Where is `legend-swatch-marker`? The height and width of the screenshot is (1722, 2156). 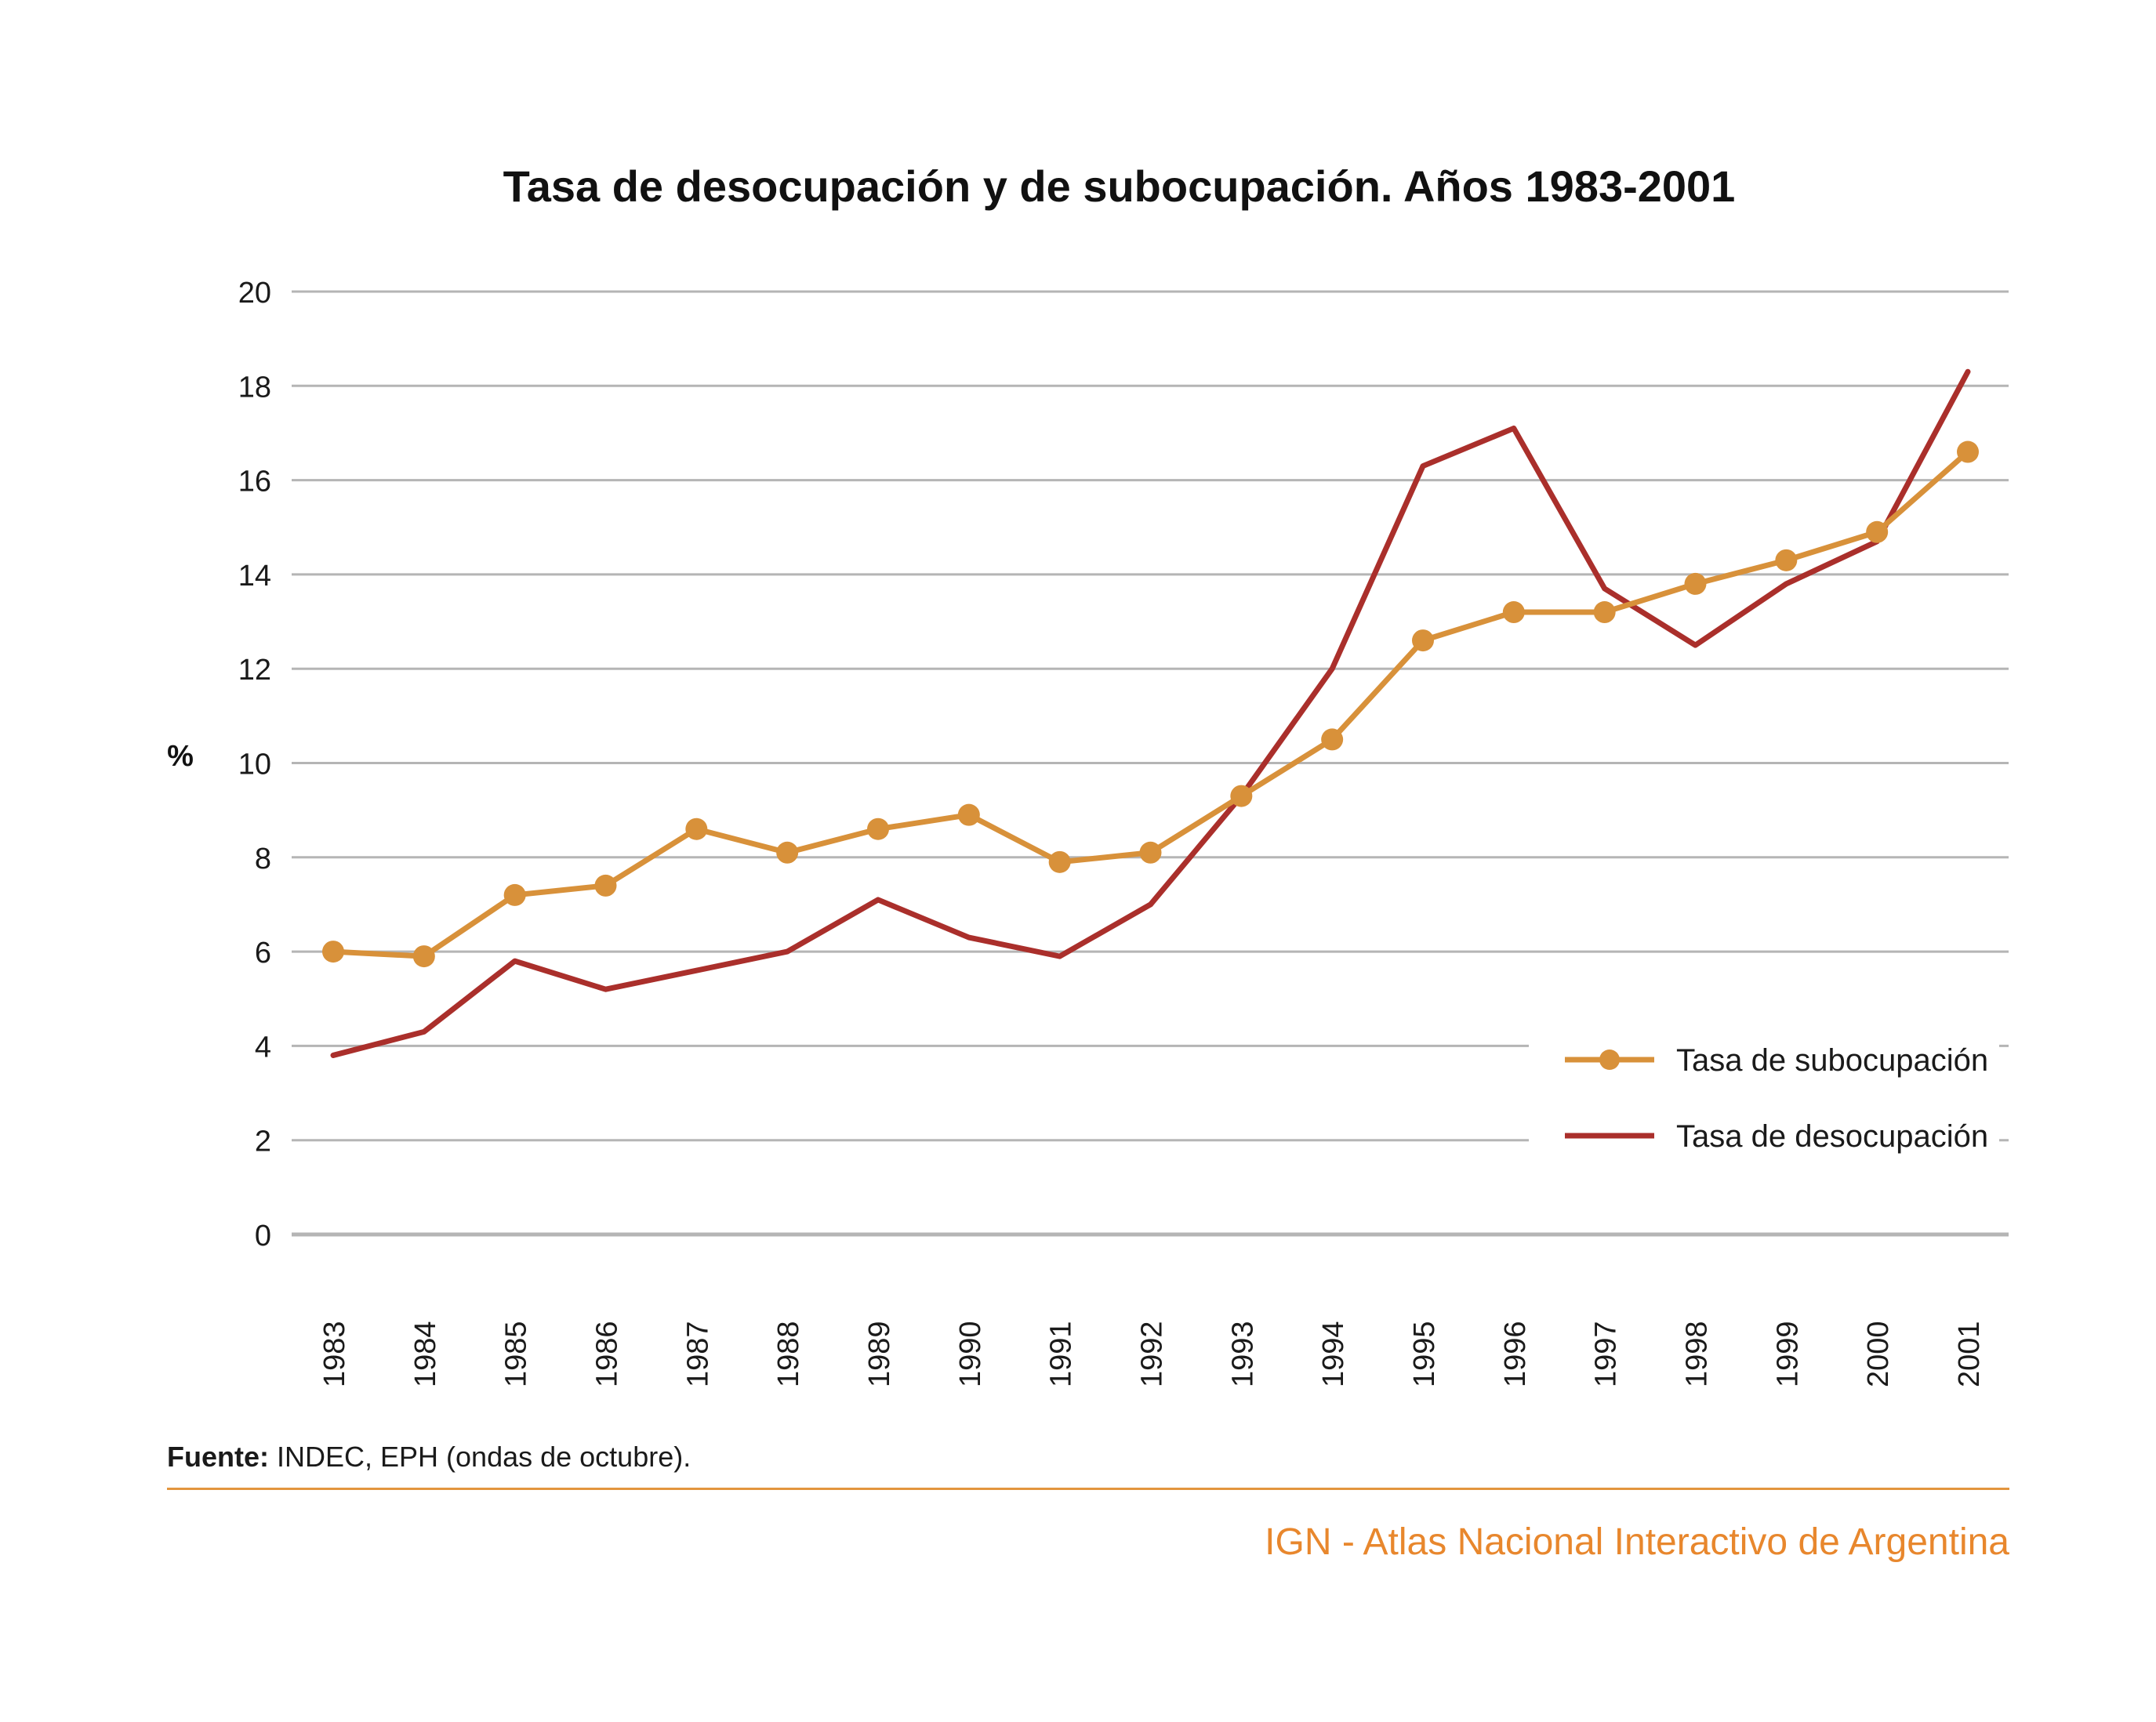 legend-swatch-marker is located at coordinates (1609, 1060).